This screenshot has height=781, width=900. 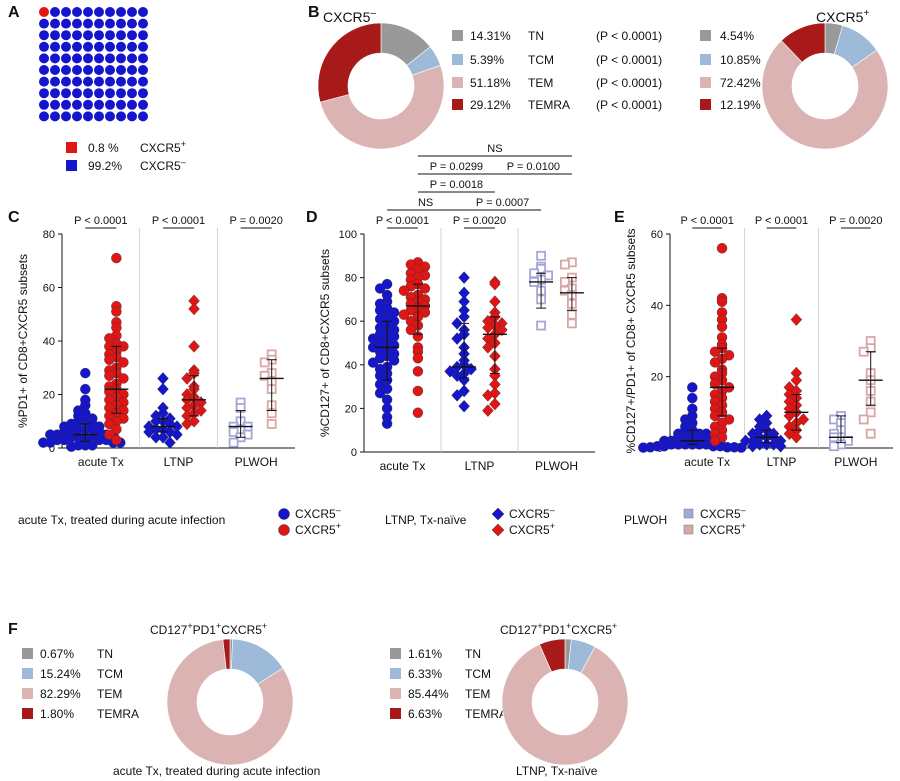 I want to click on x-category-label: acute Tx, so click(x=707, y=462).